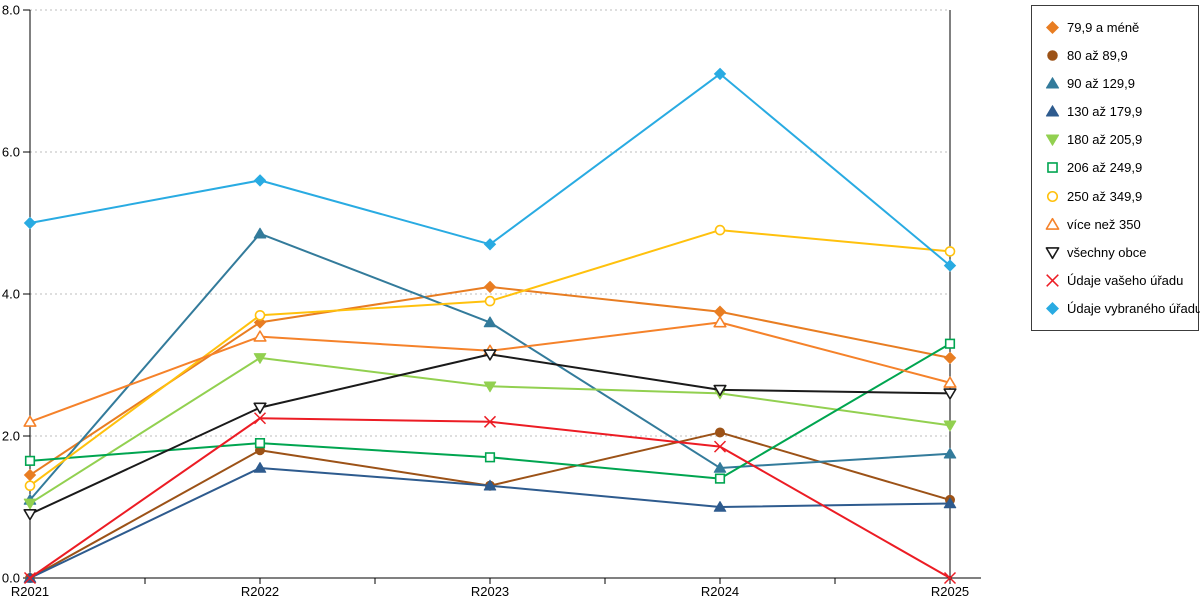  What do you see at coordinates (1105, 140) in the screenshot?
I see `legend-item-label: 180 až 205,9` at bounding box center [1105, 140].